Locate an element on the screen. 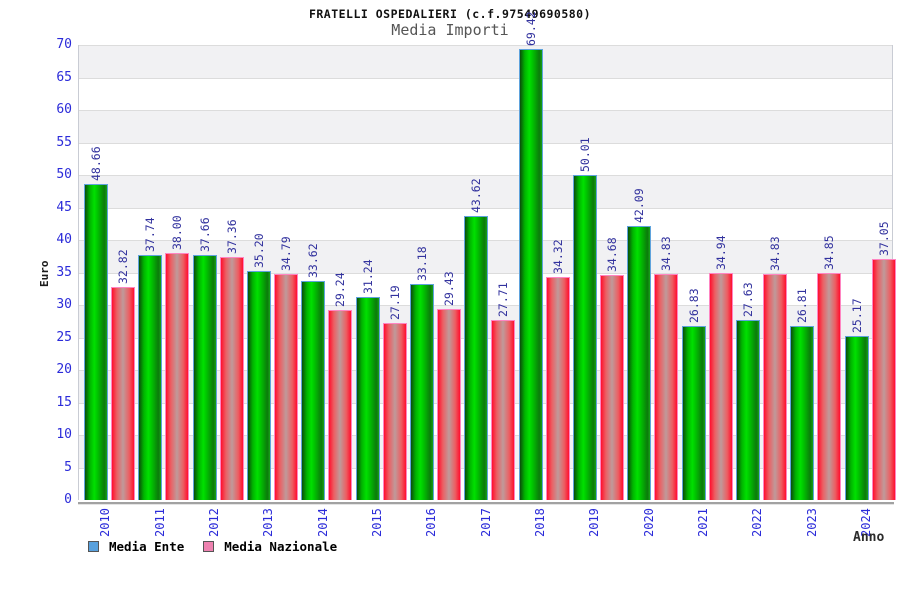 The width and height of the screenshot is (900, 600). legend-swatch-media-nazionale-icon is located at coordinates (209, 546).